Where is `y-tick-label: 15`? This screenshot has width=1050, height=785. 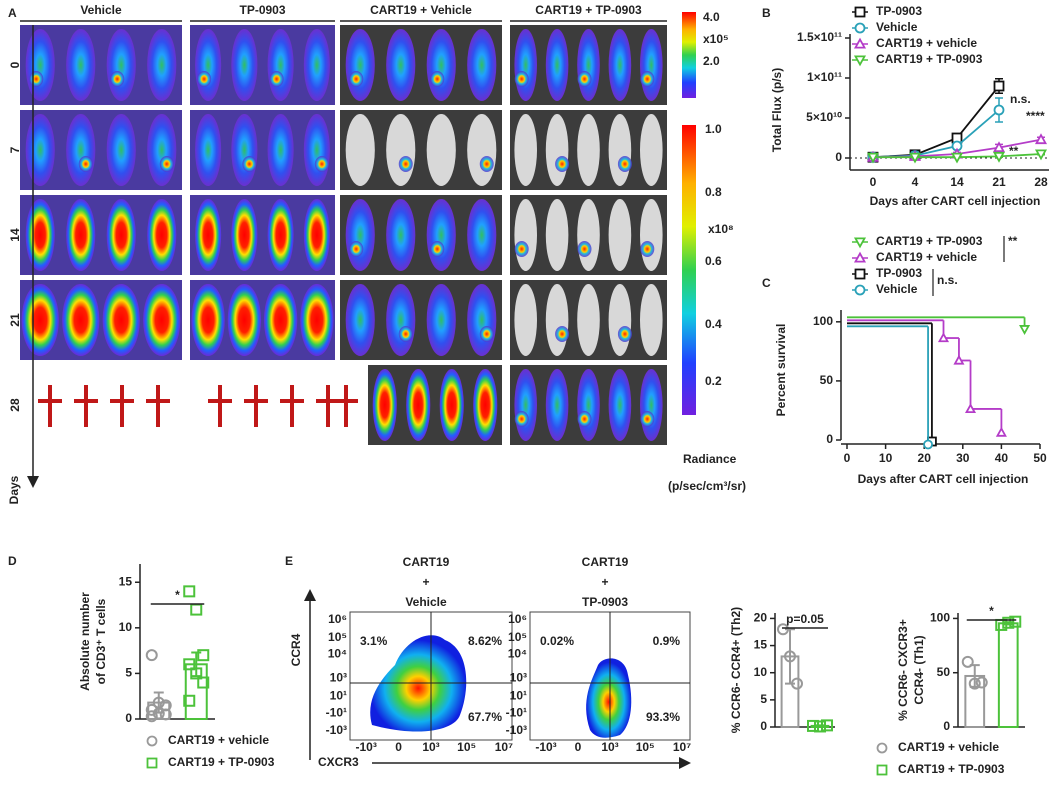
y-tick-label: 15 is located at coordinates (126, 581).